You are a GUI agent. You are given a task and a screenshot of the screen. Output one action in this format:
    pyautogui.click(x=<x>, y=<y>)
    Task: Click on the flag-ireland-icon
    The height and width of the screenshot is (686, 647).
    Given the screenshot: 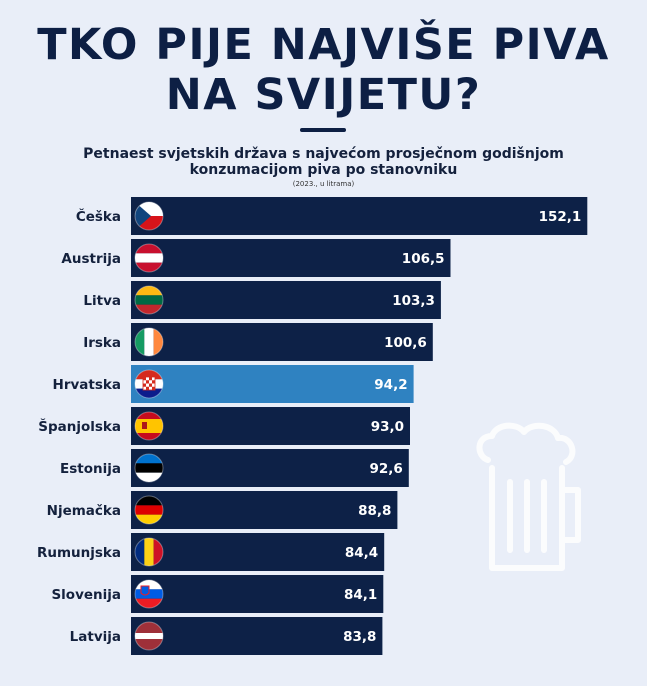 What is the action you would take?
    pyautogui.click(x=149, y=342)
    